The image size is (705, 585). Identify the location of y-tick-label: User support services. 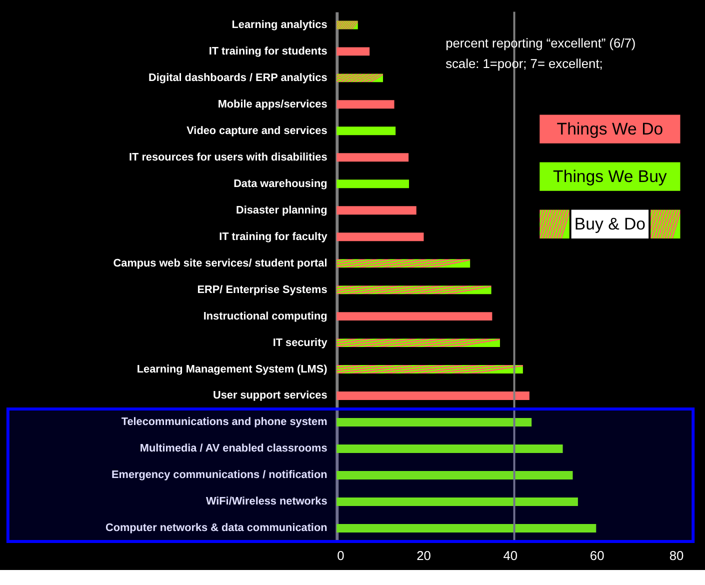
(270, 396).